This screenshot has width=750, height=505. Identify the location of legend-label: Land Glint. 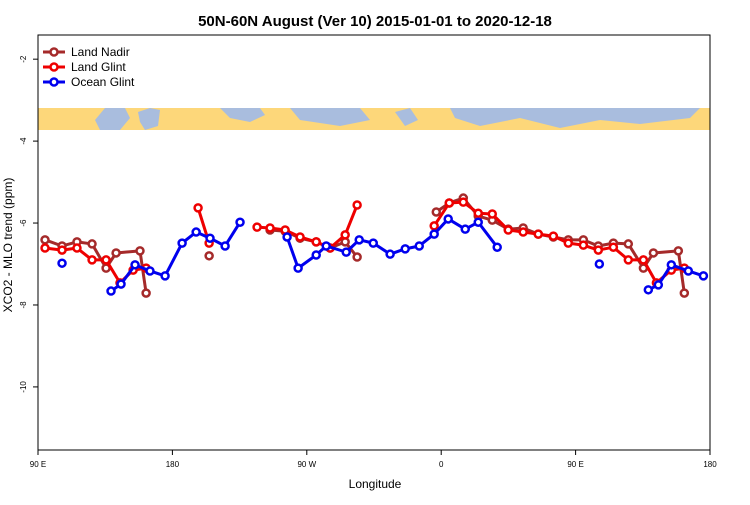
(98, 67).